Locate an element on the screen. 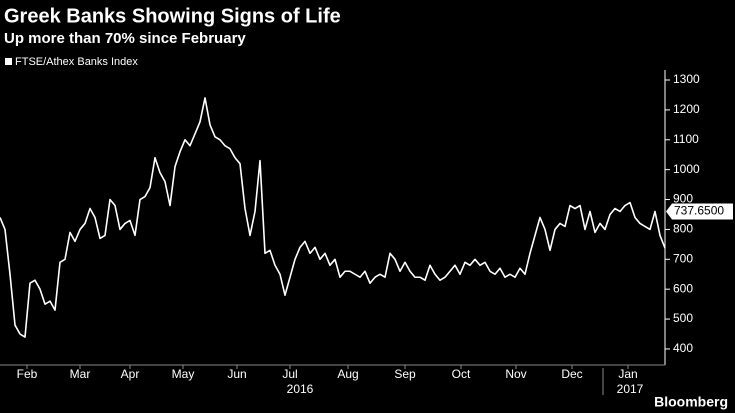  value-label: 737.6500 is located at coordinates (699, 211).